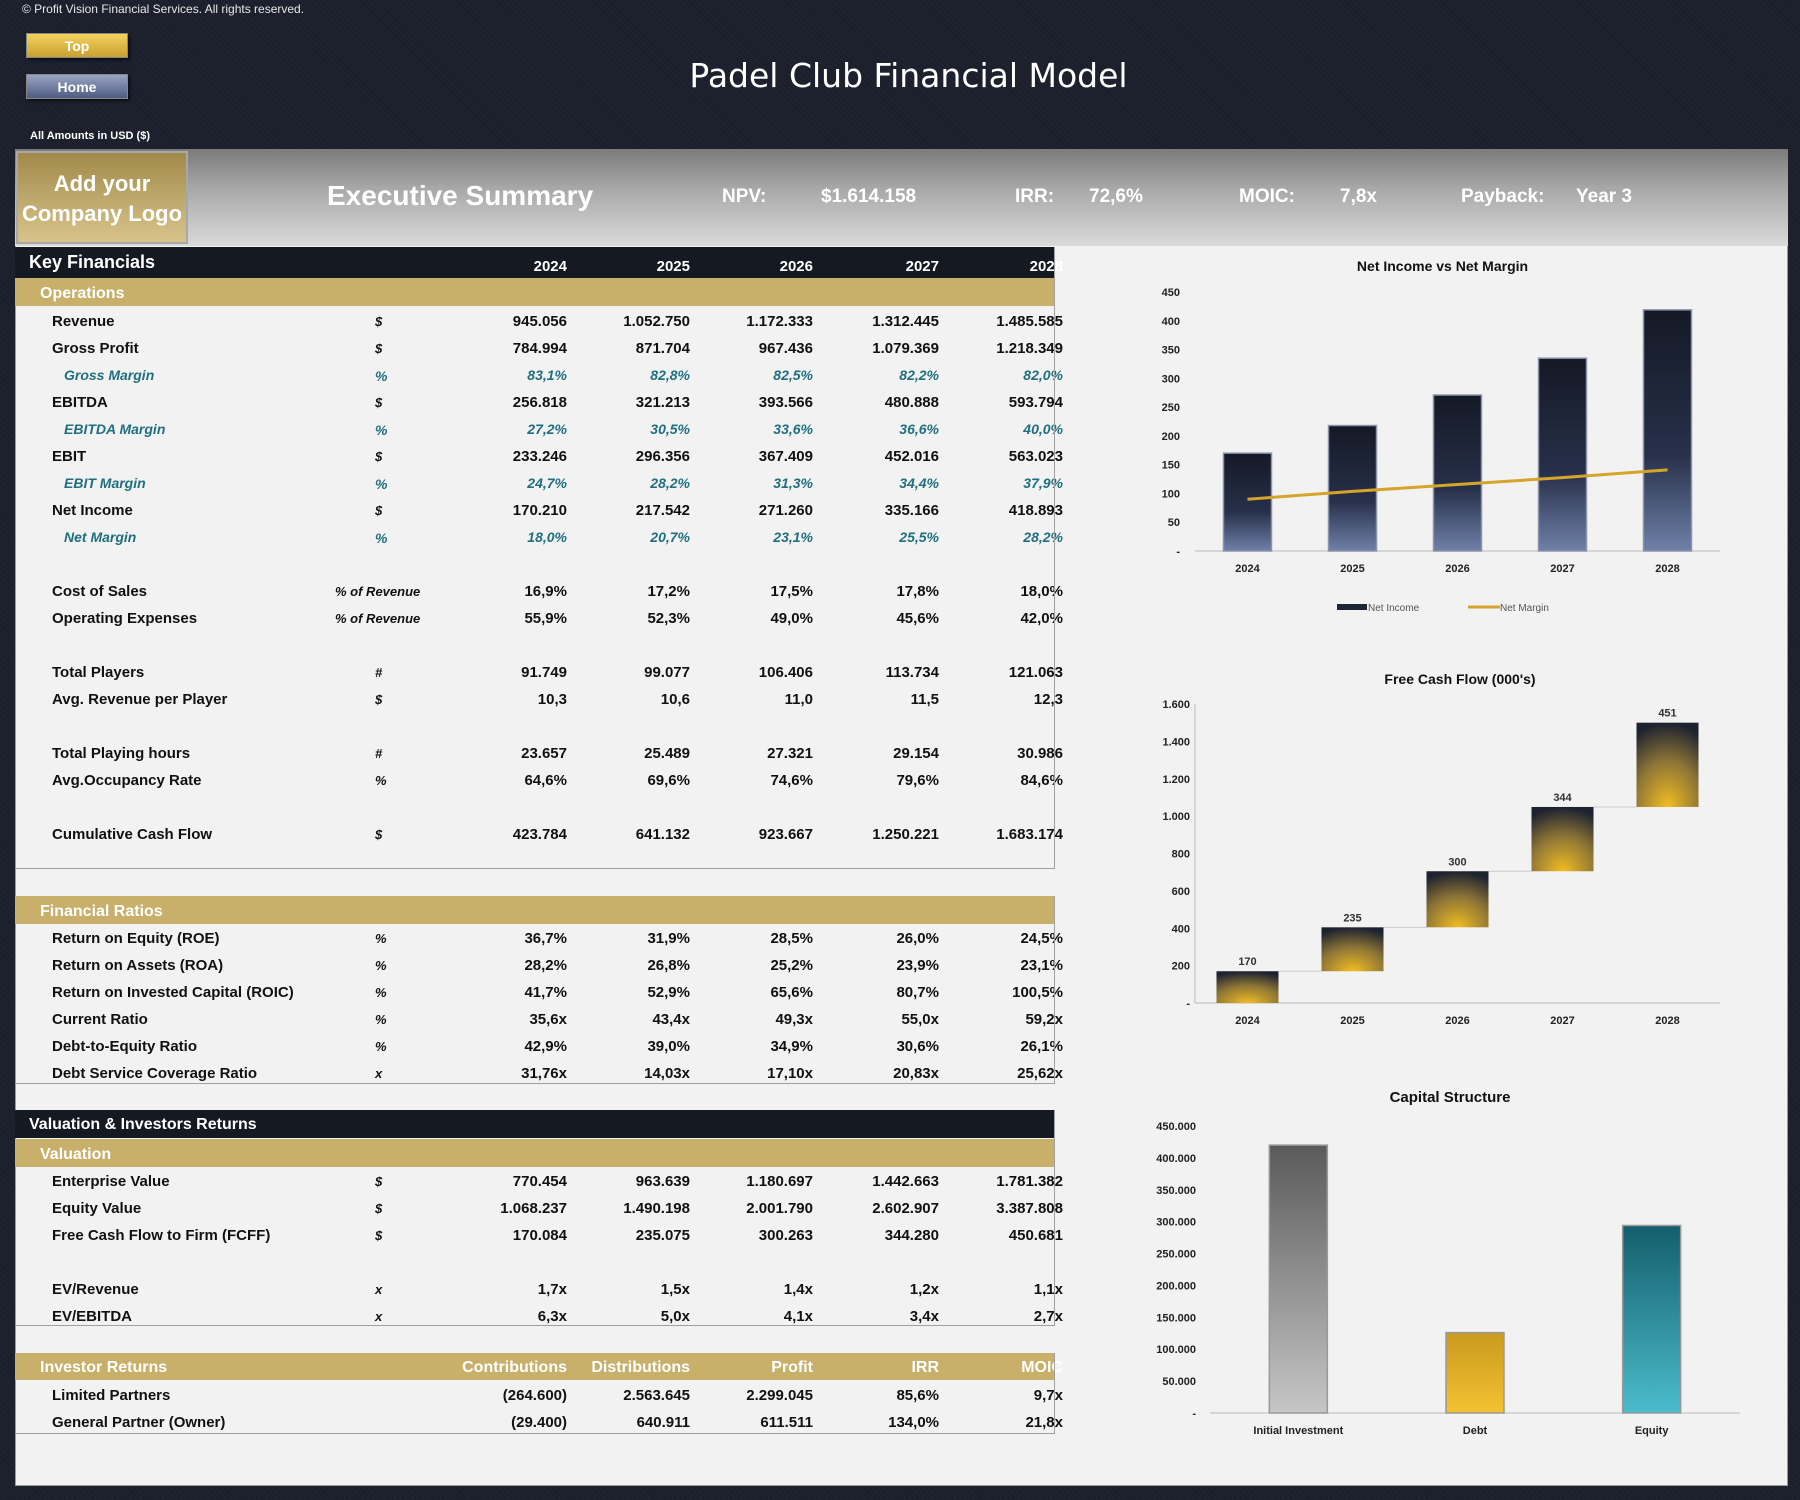  Describe the element at coordinates (161, 1235) in the screenshot. I see `row-label: Free Cash Flow to Firm (FCFF)` at that location.